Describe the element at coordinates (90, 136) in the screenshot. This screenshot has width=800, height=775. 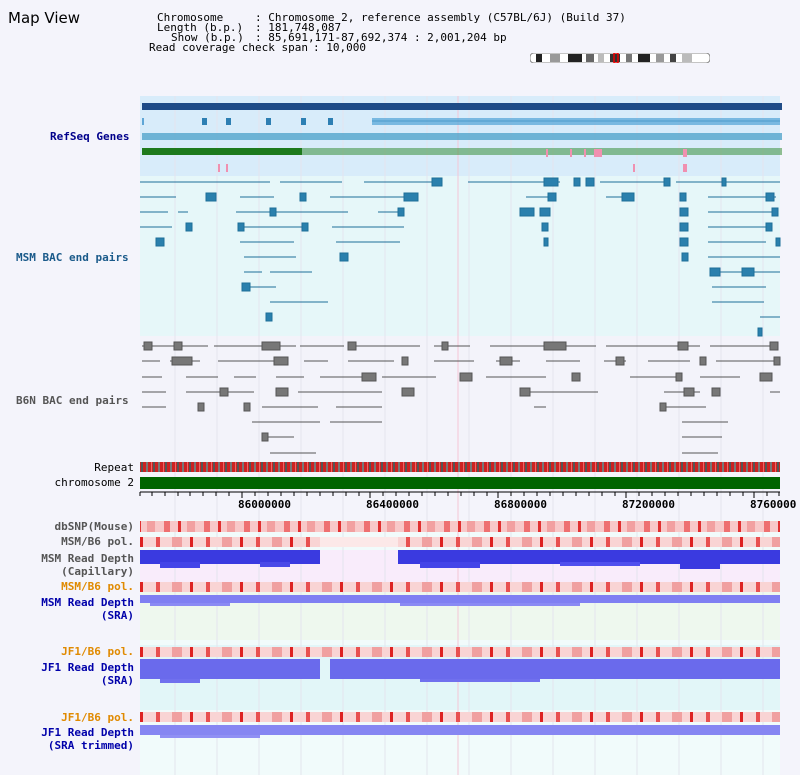
I see `track-label-refseq: RefSeq Genes` at that location.